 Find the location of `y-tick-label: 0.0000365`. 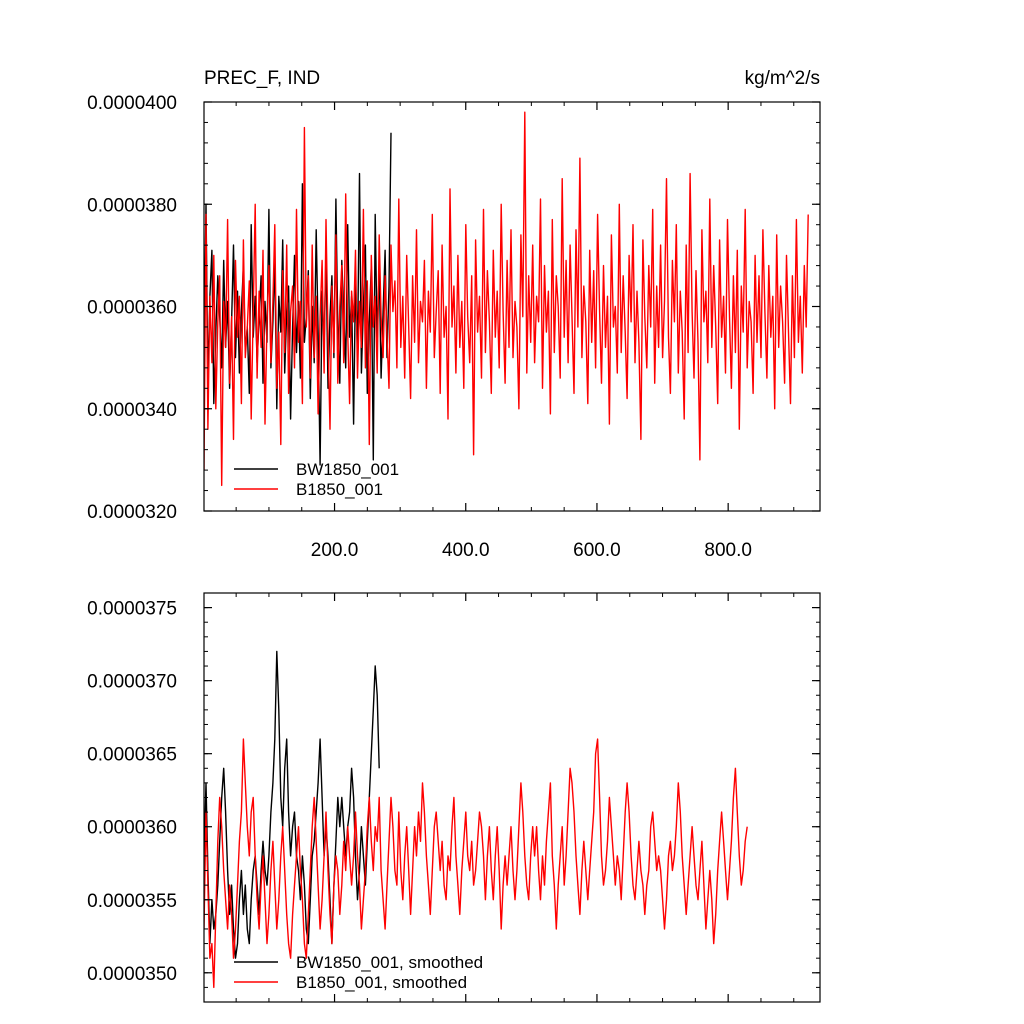

y-tick-label: 0.0000365 is located at coordinates (132, 755).